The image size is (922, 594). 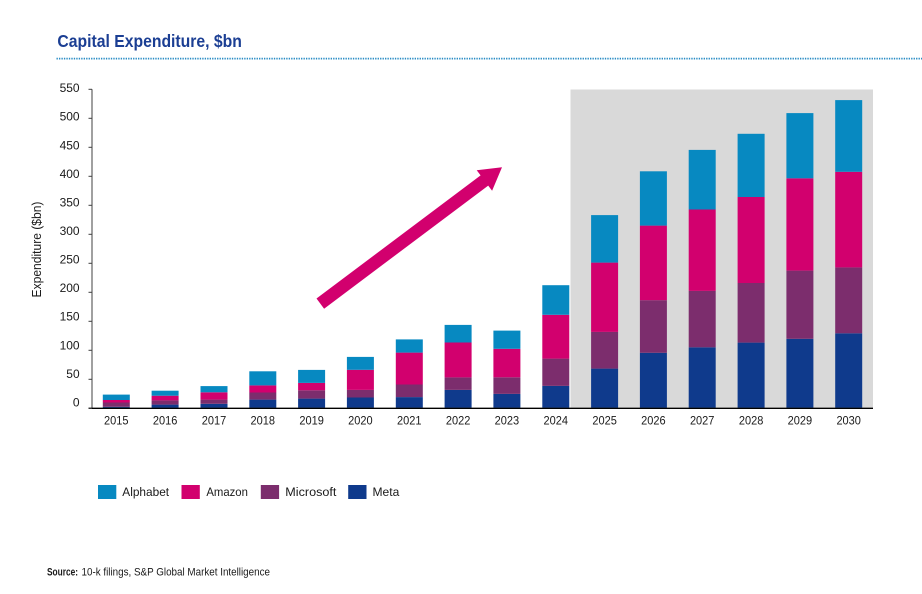 I want to click on svg-text: Capital Expenditure, $bn, so click(x=149, y=41).